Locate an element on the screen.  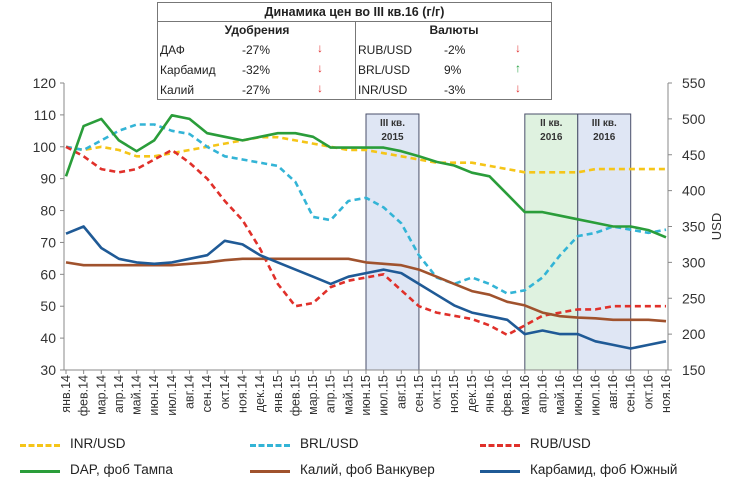
fert-change-urea: -32% is located at coordinates (256, 70).